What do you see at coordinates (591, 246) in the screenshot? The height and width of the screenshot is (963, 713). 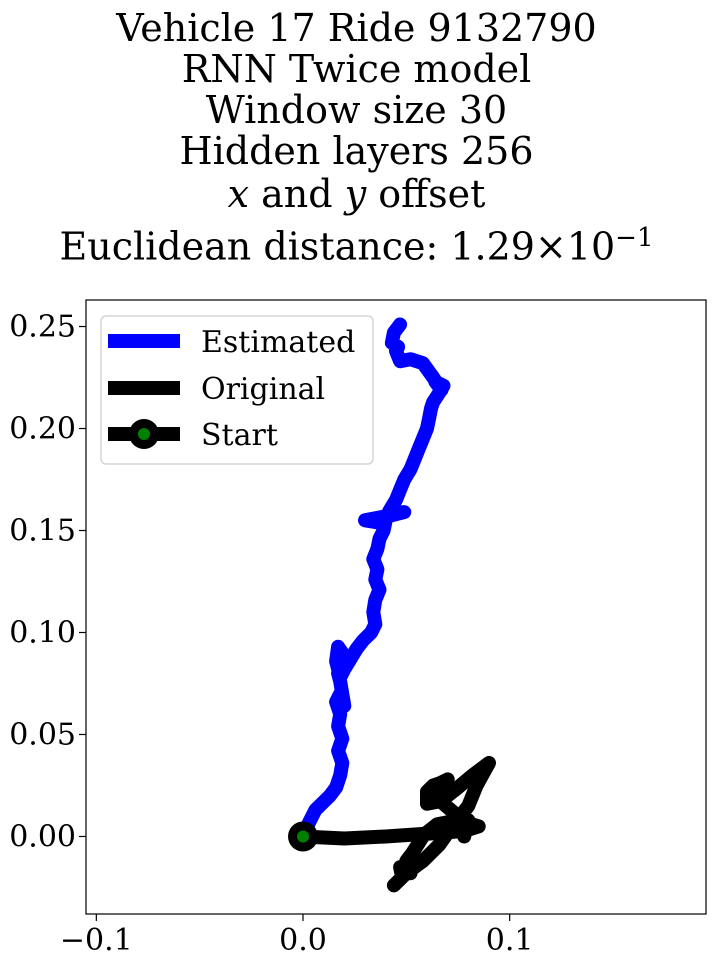 I see `title-base: 10` at bounding box center [591, 246].